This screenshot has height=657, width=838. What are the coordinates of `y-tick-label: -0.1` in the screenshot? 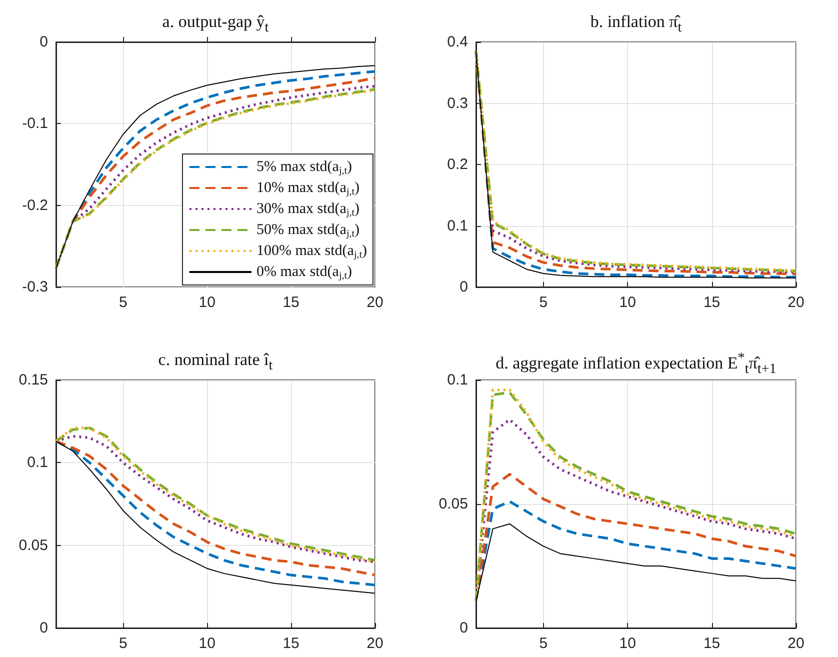 It's located at (35, 123).